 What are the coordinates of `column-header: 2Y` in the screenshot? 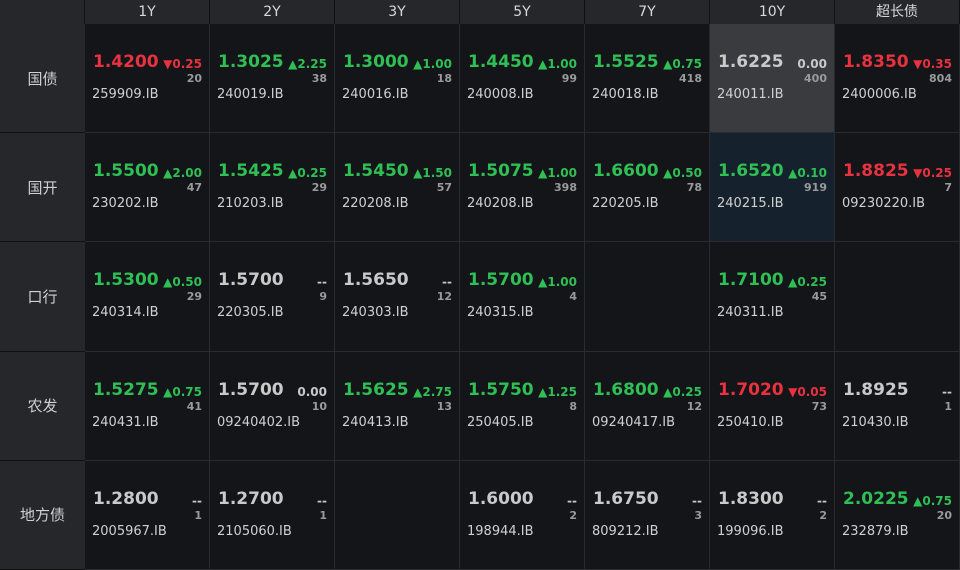 It's located at (272, 12).